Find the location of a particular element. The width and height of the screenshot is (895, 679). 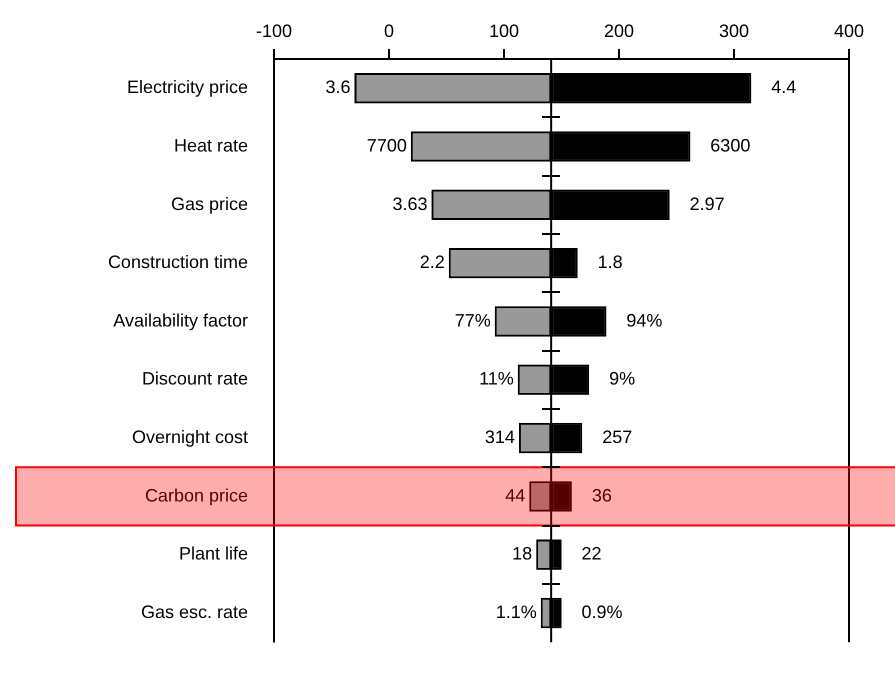

annotation: 6300 is located at coordinates (730, 145).